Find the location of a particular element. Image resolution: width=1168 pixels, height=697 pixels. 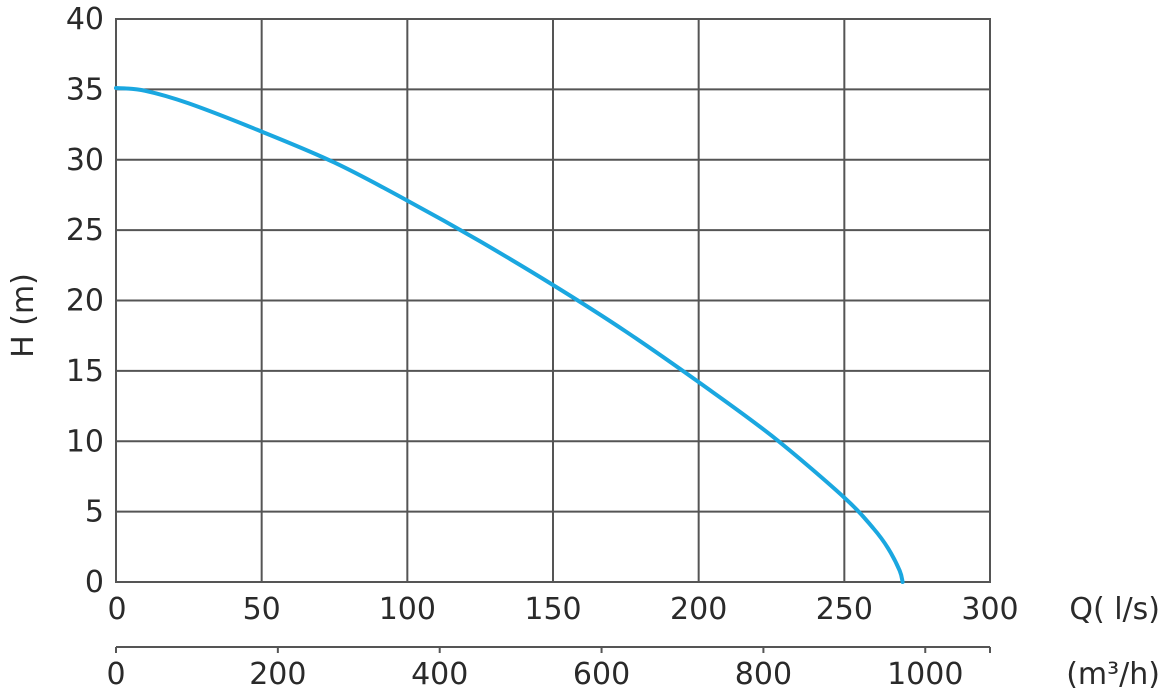

x-tick-labels: 0 50 100 150 200 250 300 is located at coordinates (562, 609).